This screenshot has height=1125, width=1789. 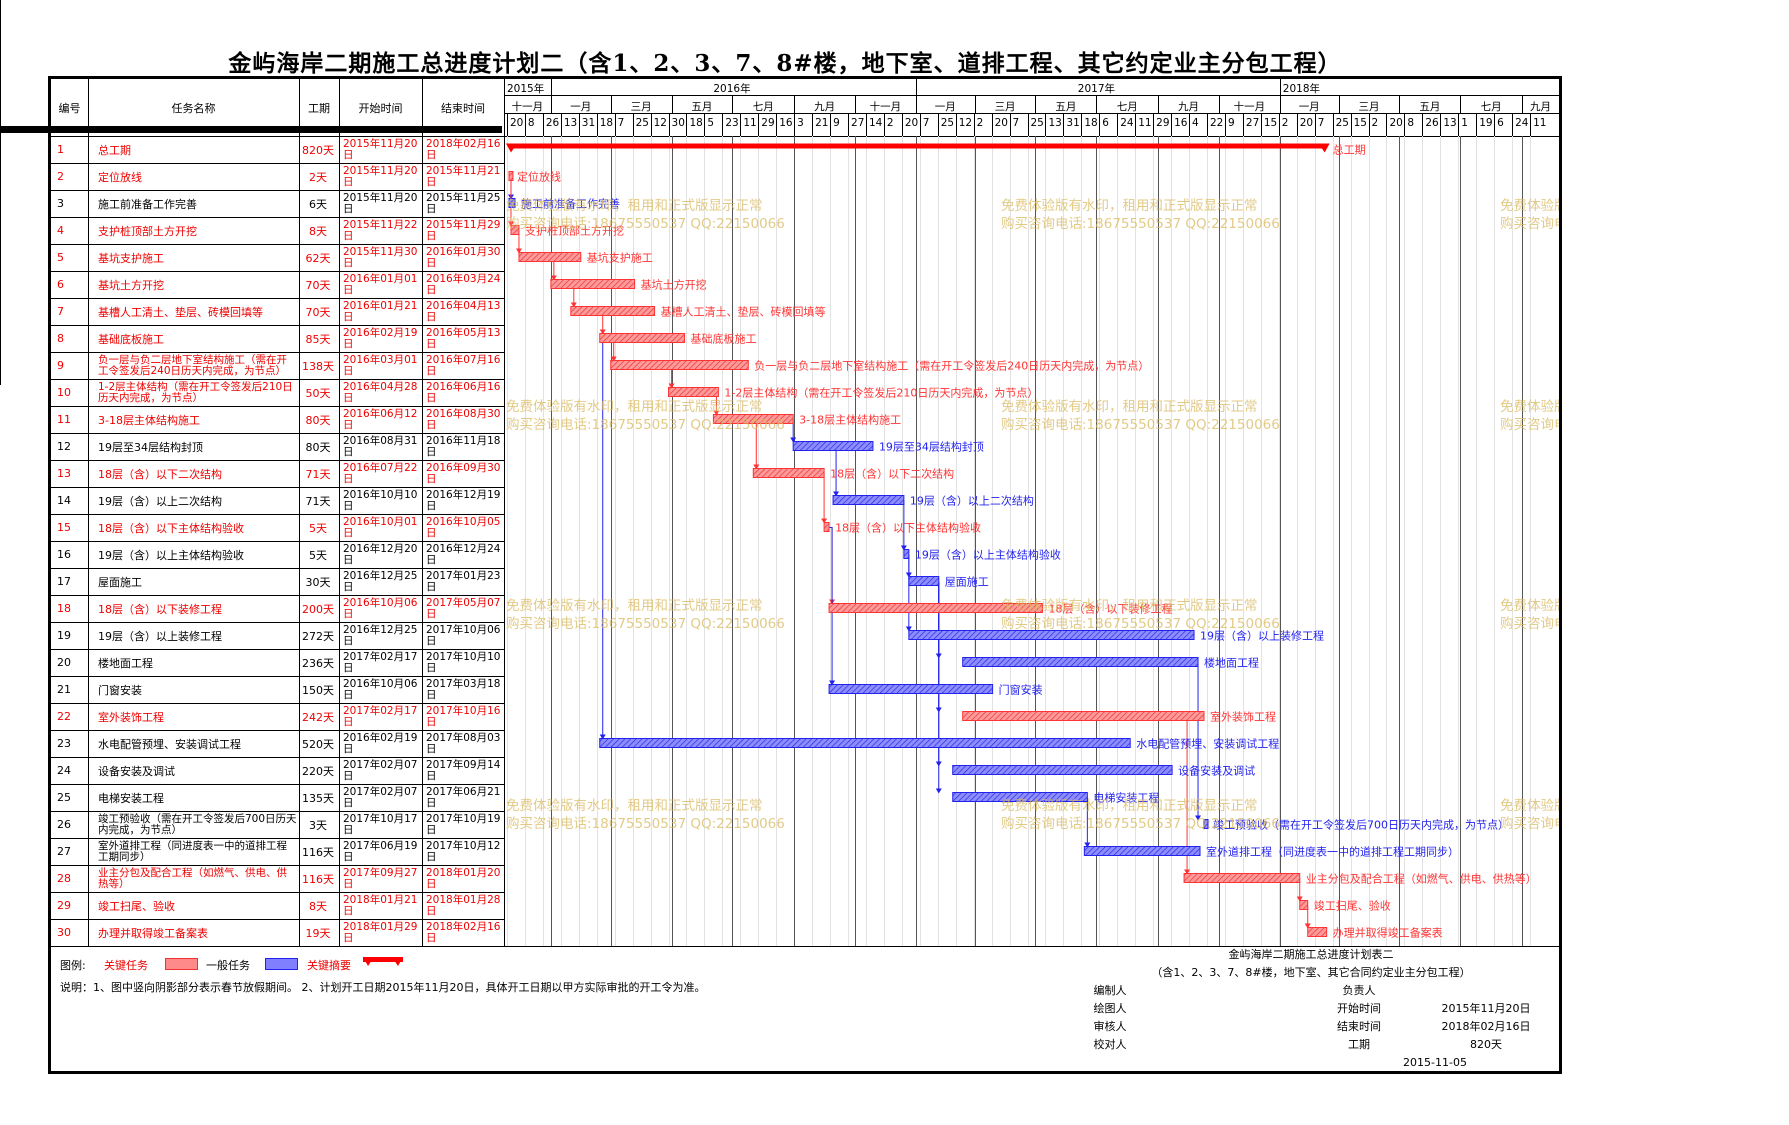 I want to click on day-label: 25, so click(x=947, y=123).